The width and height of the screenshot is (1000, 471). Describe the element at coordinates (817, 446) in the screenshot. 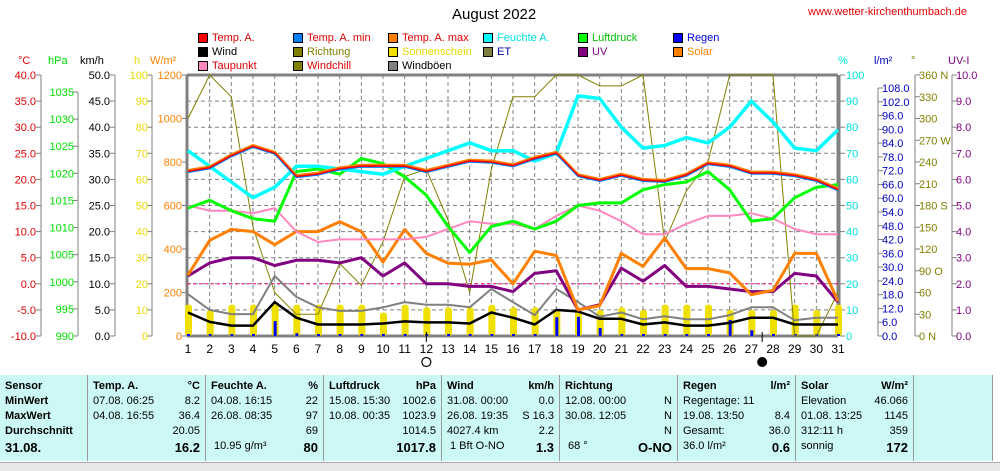

I see `cell-label: sonnig` at that location.